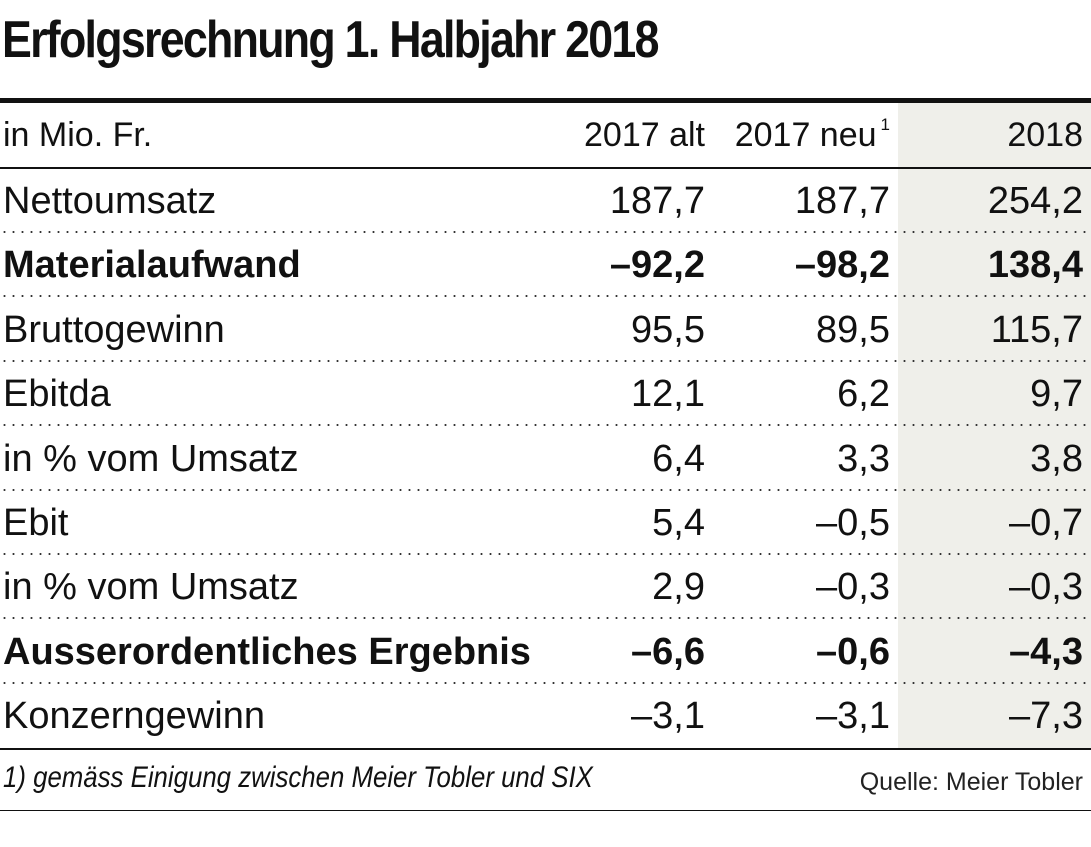 The image size is (1091, 847). Describe the element at coordinates (36, 523) in the screenshot. I see `row-label: Ebit` at that location.